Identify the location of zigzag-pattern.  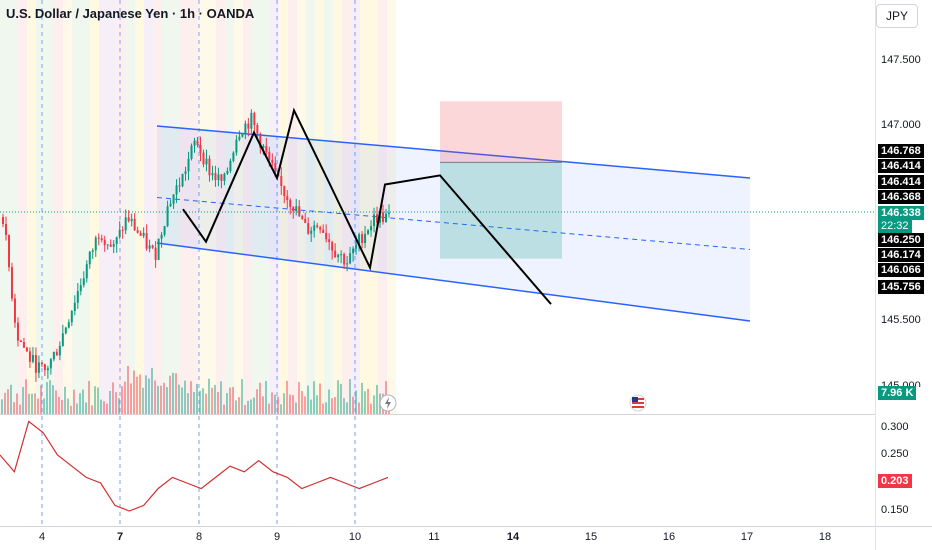
(367, 206).